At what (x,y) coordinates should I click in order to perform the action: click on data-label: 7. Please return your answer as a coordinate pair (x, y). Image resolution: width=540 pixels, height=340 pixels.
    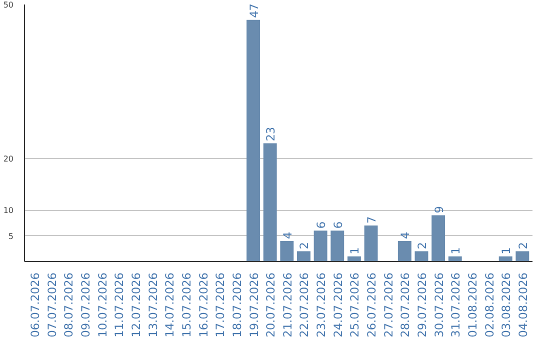
    Looking at the image, I should click on (371, 220).